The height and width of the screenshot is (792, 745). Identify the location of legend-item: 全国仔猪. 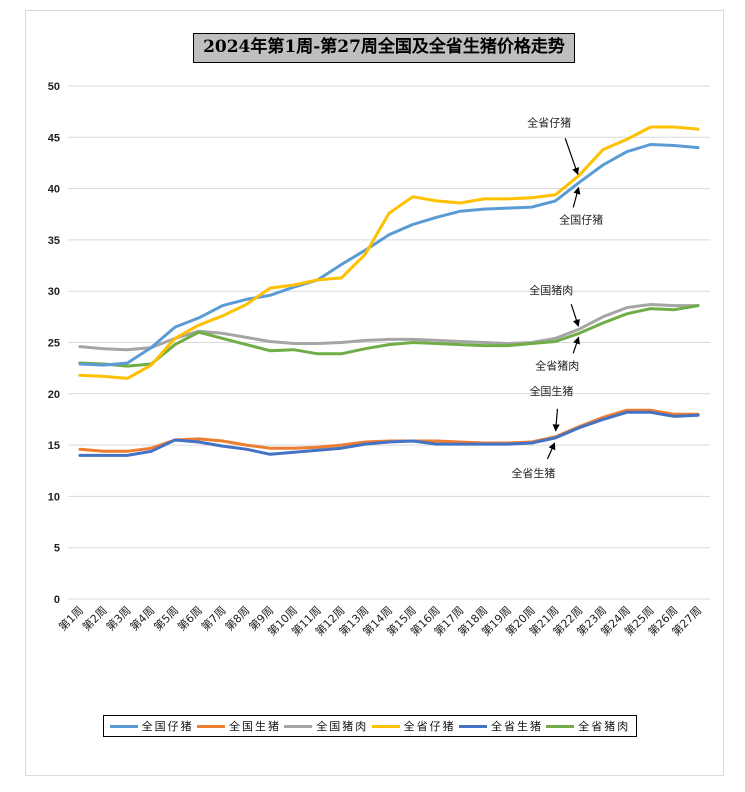
(151, 726).